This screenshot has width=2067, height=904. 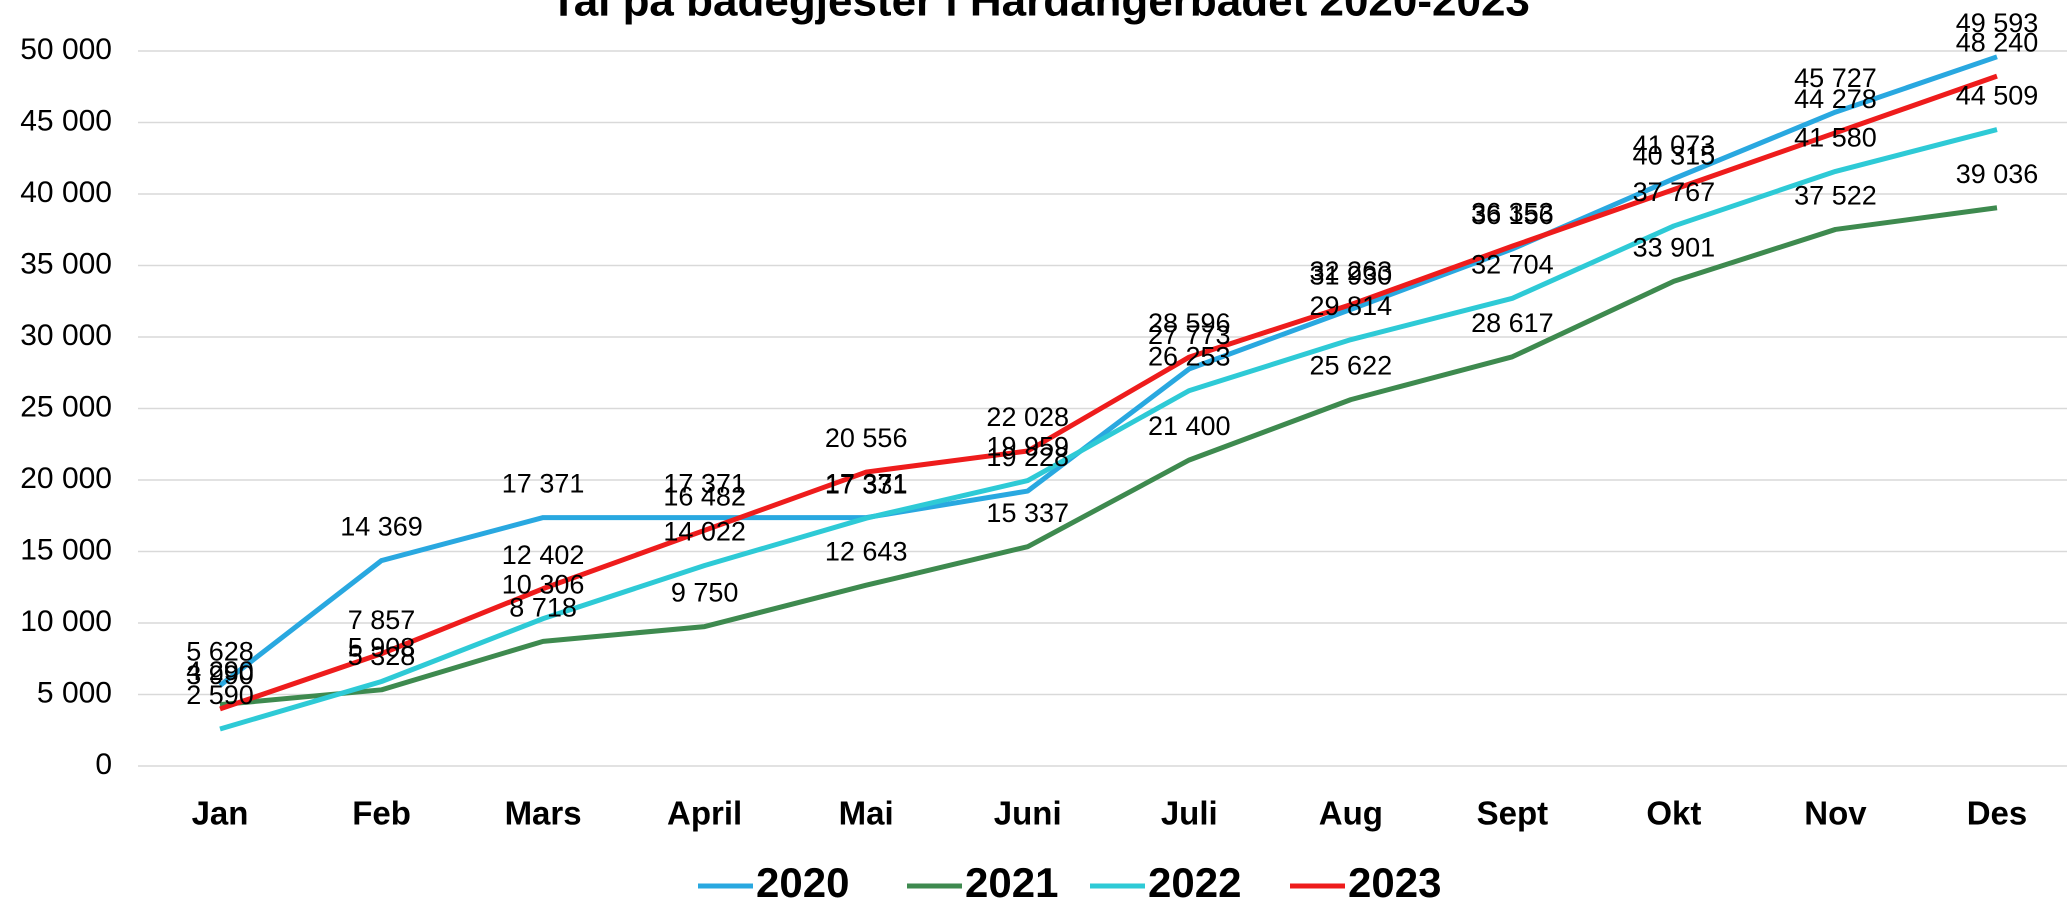 I want to click on data-label: 2 590, so click(x=220, y=695).